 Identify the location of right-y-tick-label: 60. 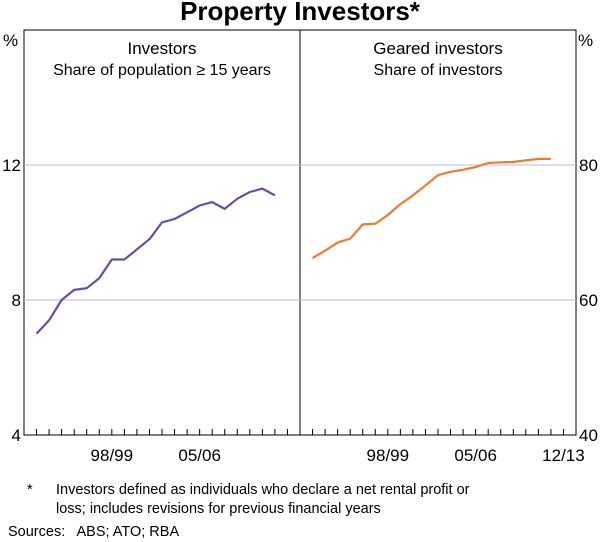
(588, 300).